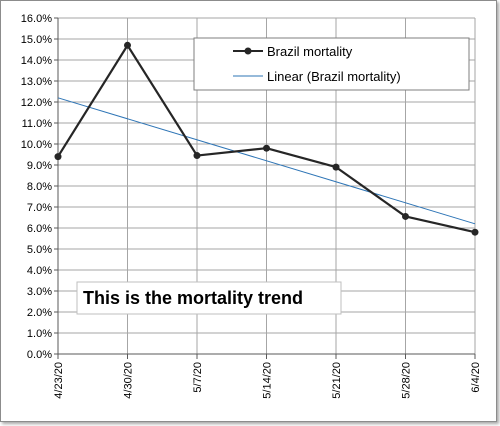 Image resolution: width=500 pixels, height=426 pixels. What do you see at coordinates (39, 229) in the screenshot?
I see `y-tick-label: 6.0%` at bounding box center [39, 229].